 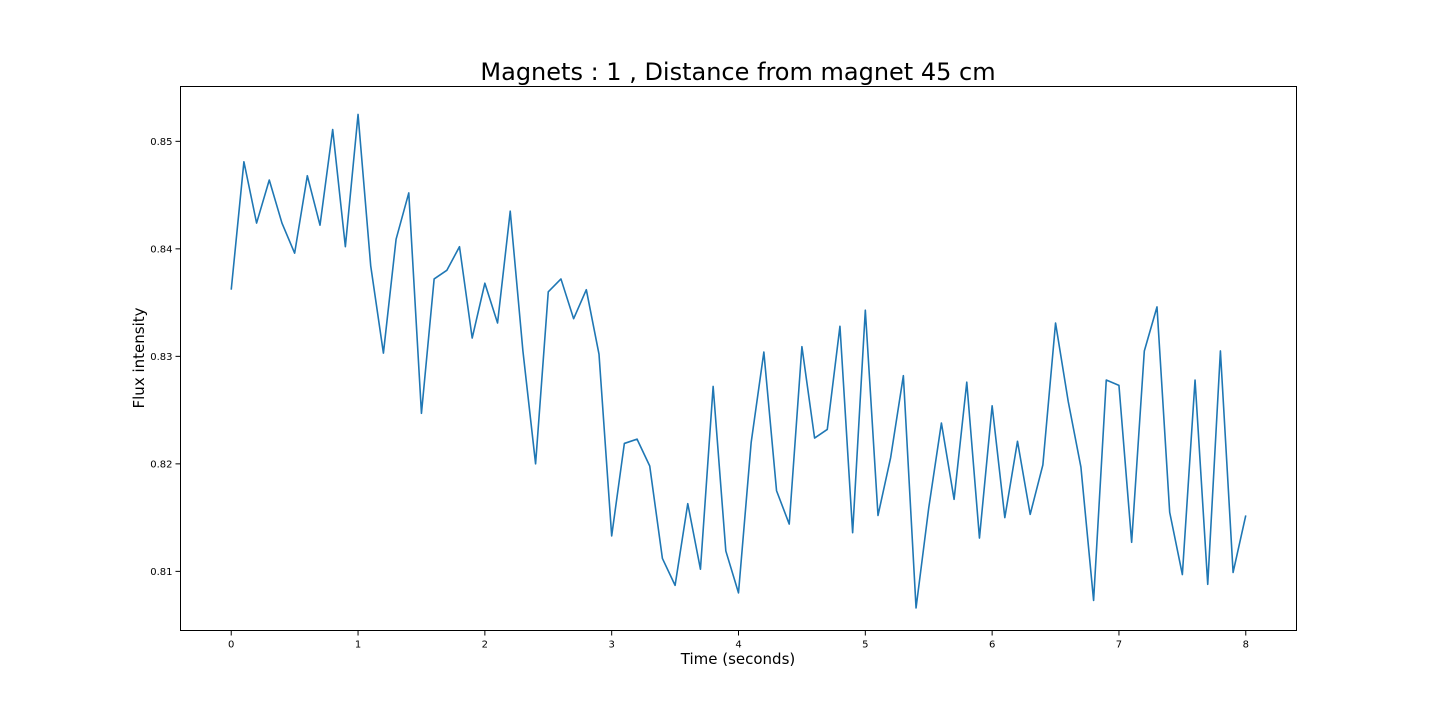 I want to click on y-tick-label: 0.82, so click(x=161, y=464).